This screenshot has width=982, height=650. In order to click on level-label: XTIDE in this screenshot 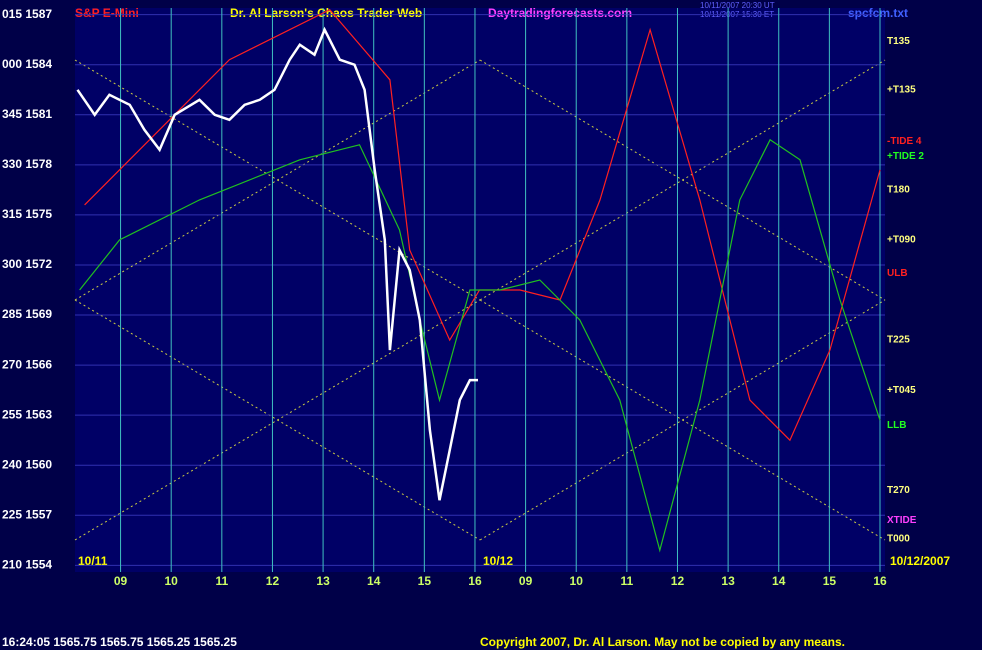, I will do `click(902, 520)`.